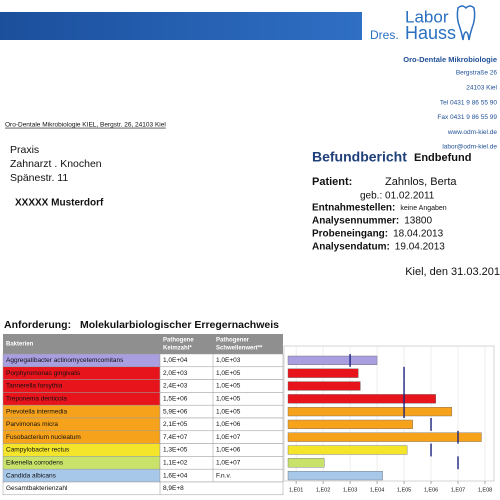 This screenshot has width=500, height=500. I want to click on x-tick-label: 1,E05, so click(404, 490).